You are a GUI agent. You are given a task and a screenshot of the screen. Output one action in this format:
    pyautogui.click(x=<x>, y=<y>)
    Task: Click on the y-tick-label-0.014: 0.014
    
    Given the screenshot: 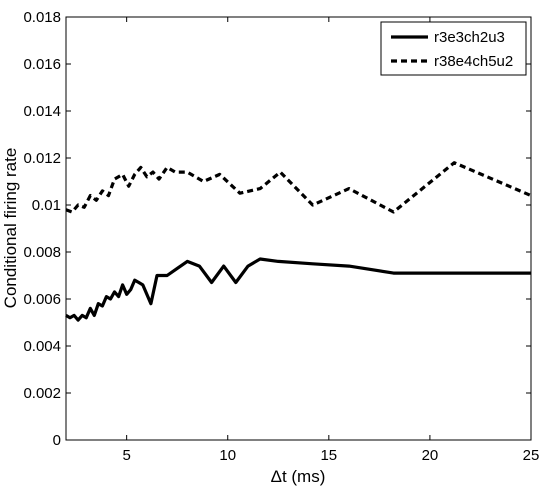 What is the action you would take?
    pyautogui.click(x=42, y=111)
    